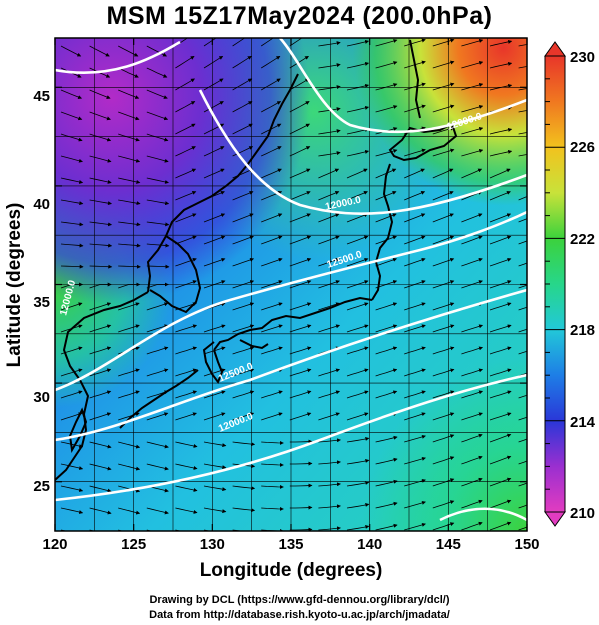 The height and width of the screenshot is (625, 599). Describe the element at coordinates (41, 96) in the screenshot. I see `y-tick-label: 45` at that location.